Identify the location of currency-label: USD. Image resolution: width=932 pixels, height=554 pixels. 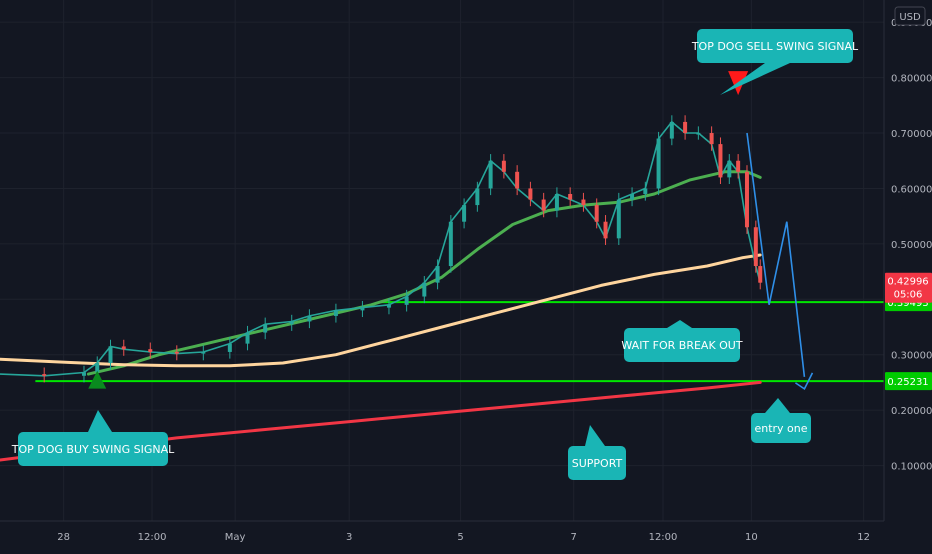
(910, 17).